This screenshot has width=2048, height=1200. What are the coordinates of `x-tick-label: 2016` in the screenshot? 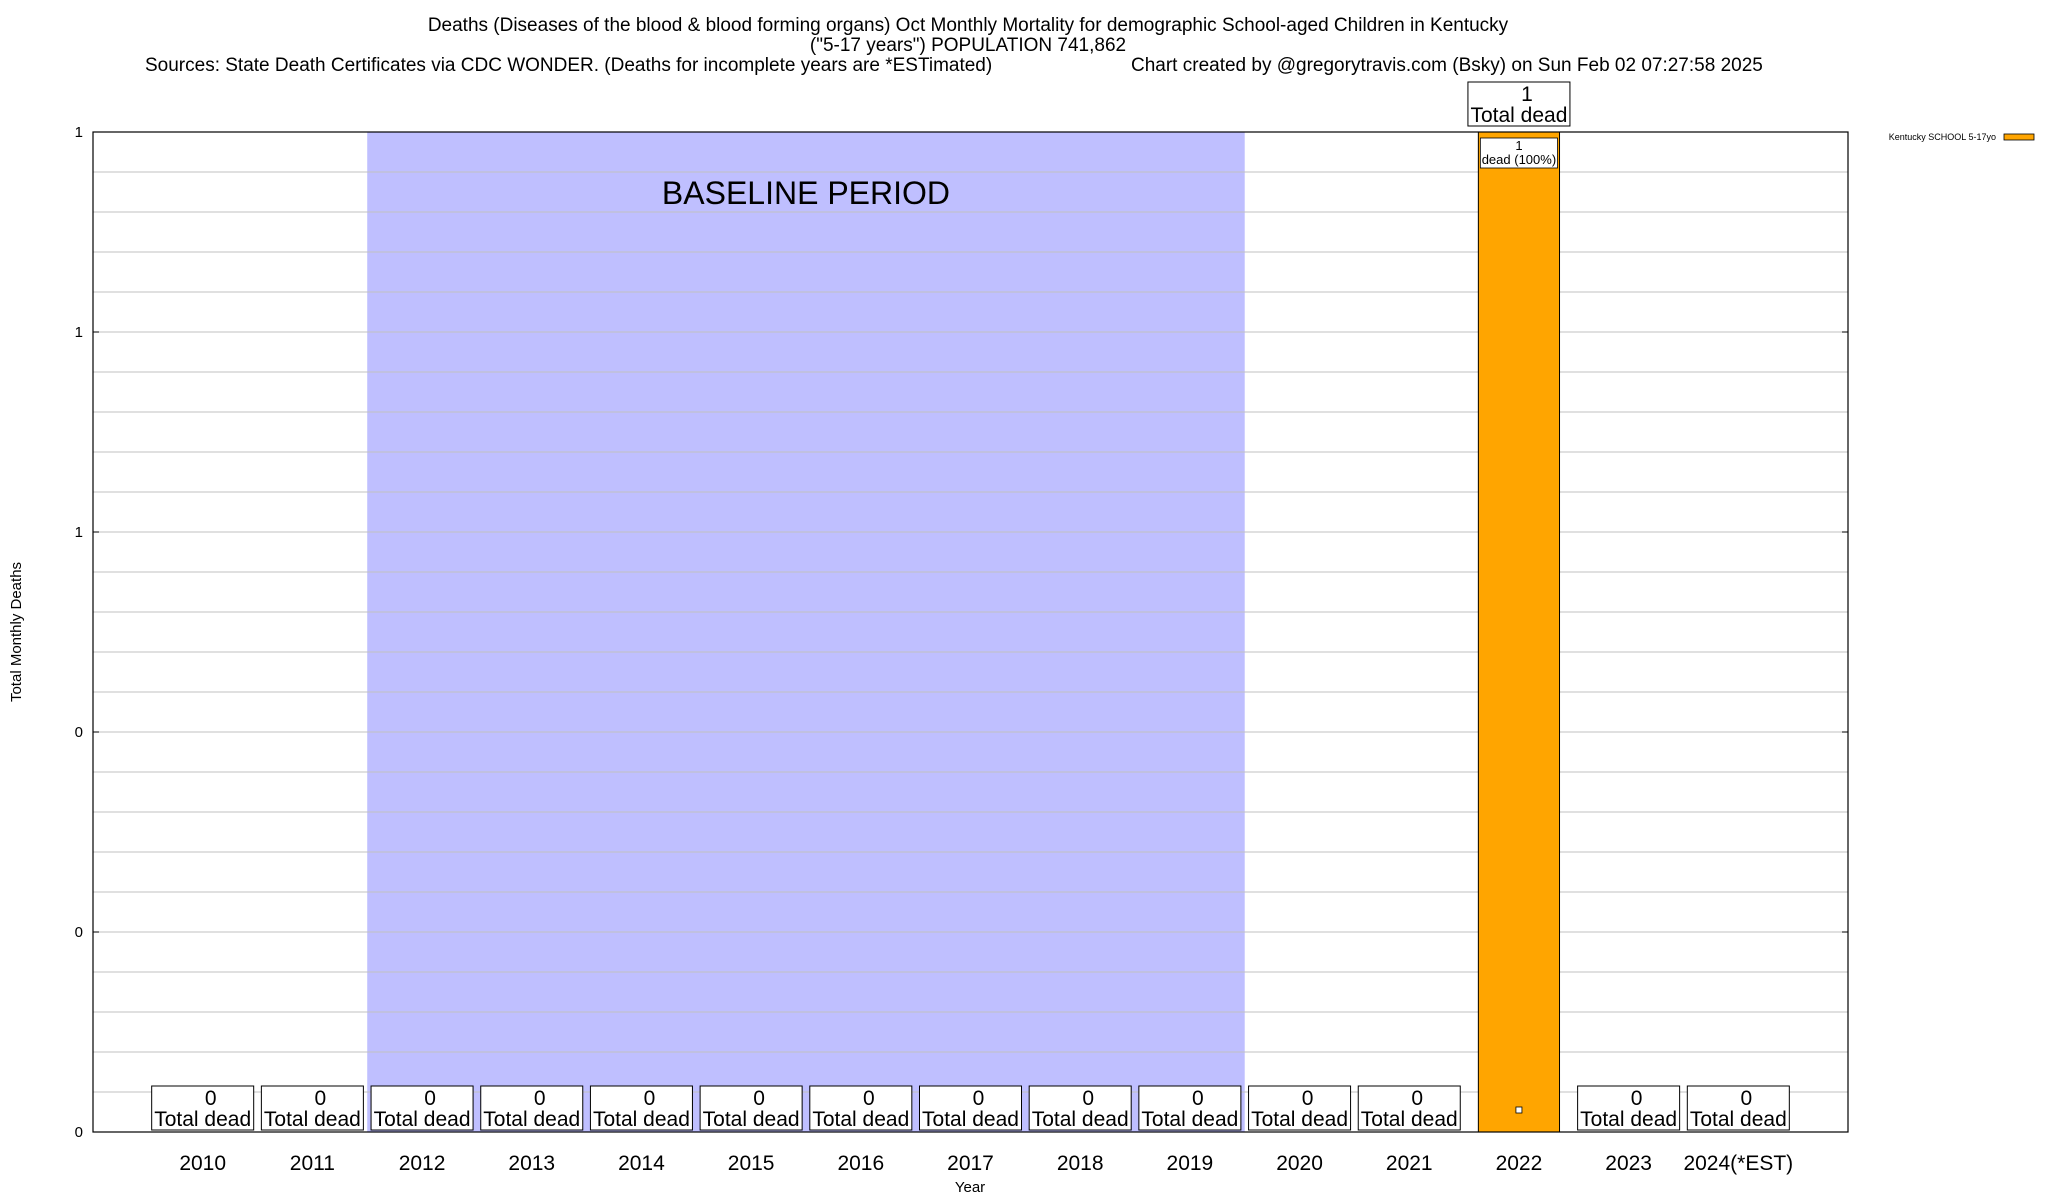 It's located at (860, 1163).